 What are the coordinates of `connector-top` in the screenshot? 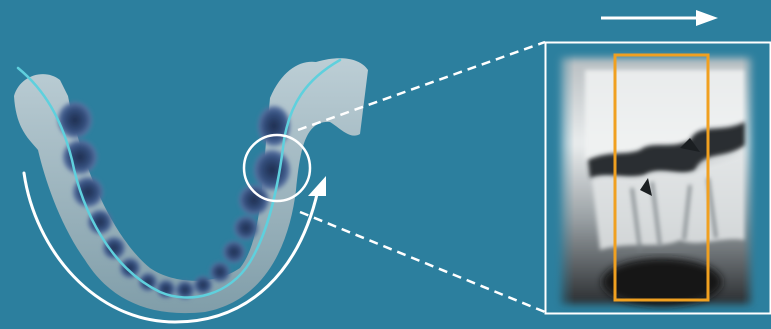 It's located at (421, 86).